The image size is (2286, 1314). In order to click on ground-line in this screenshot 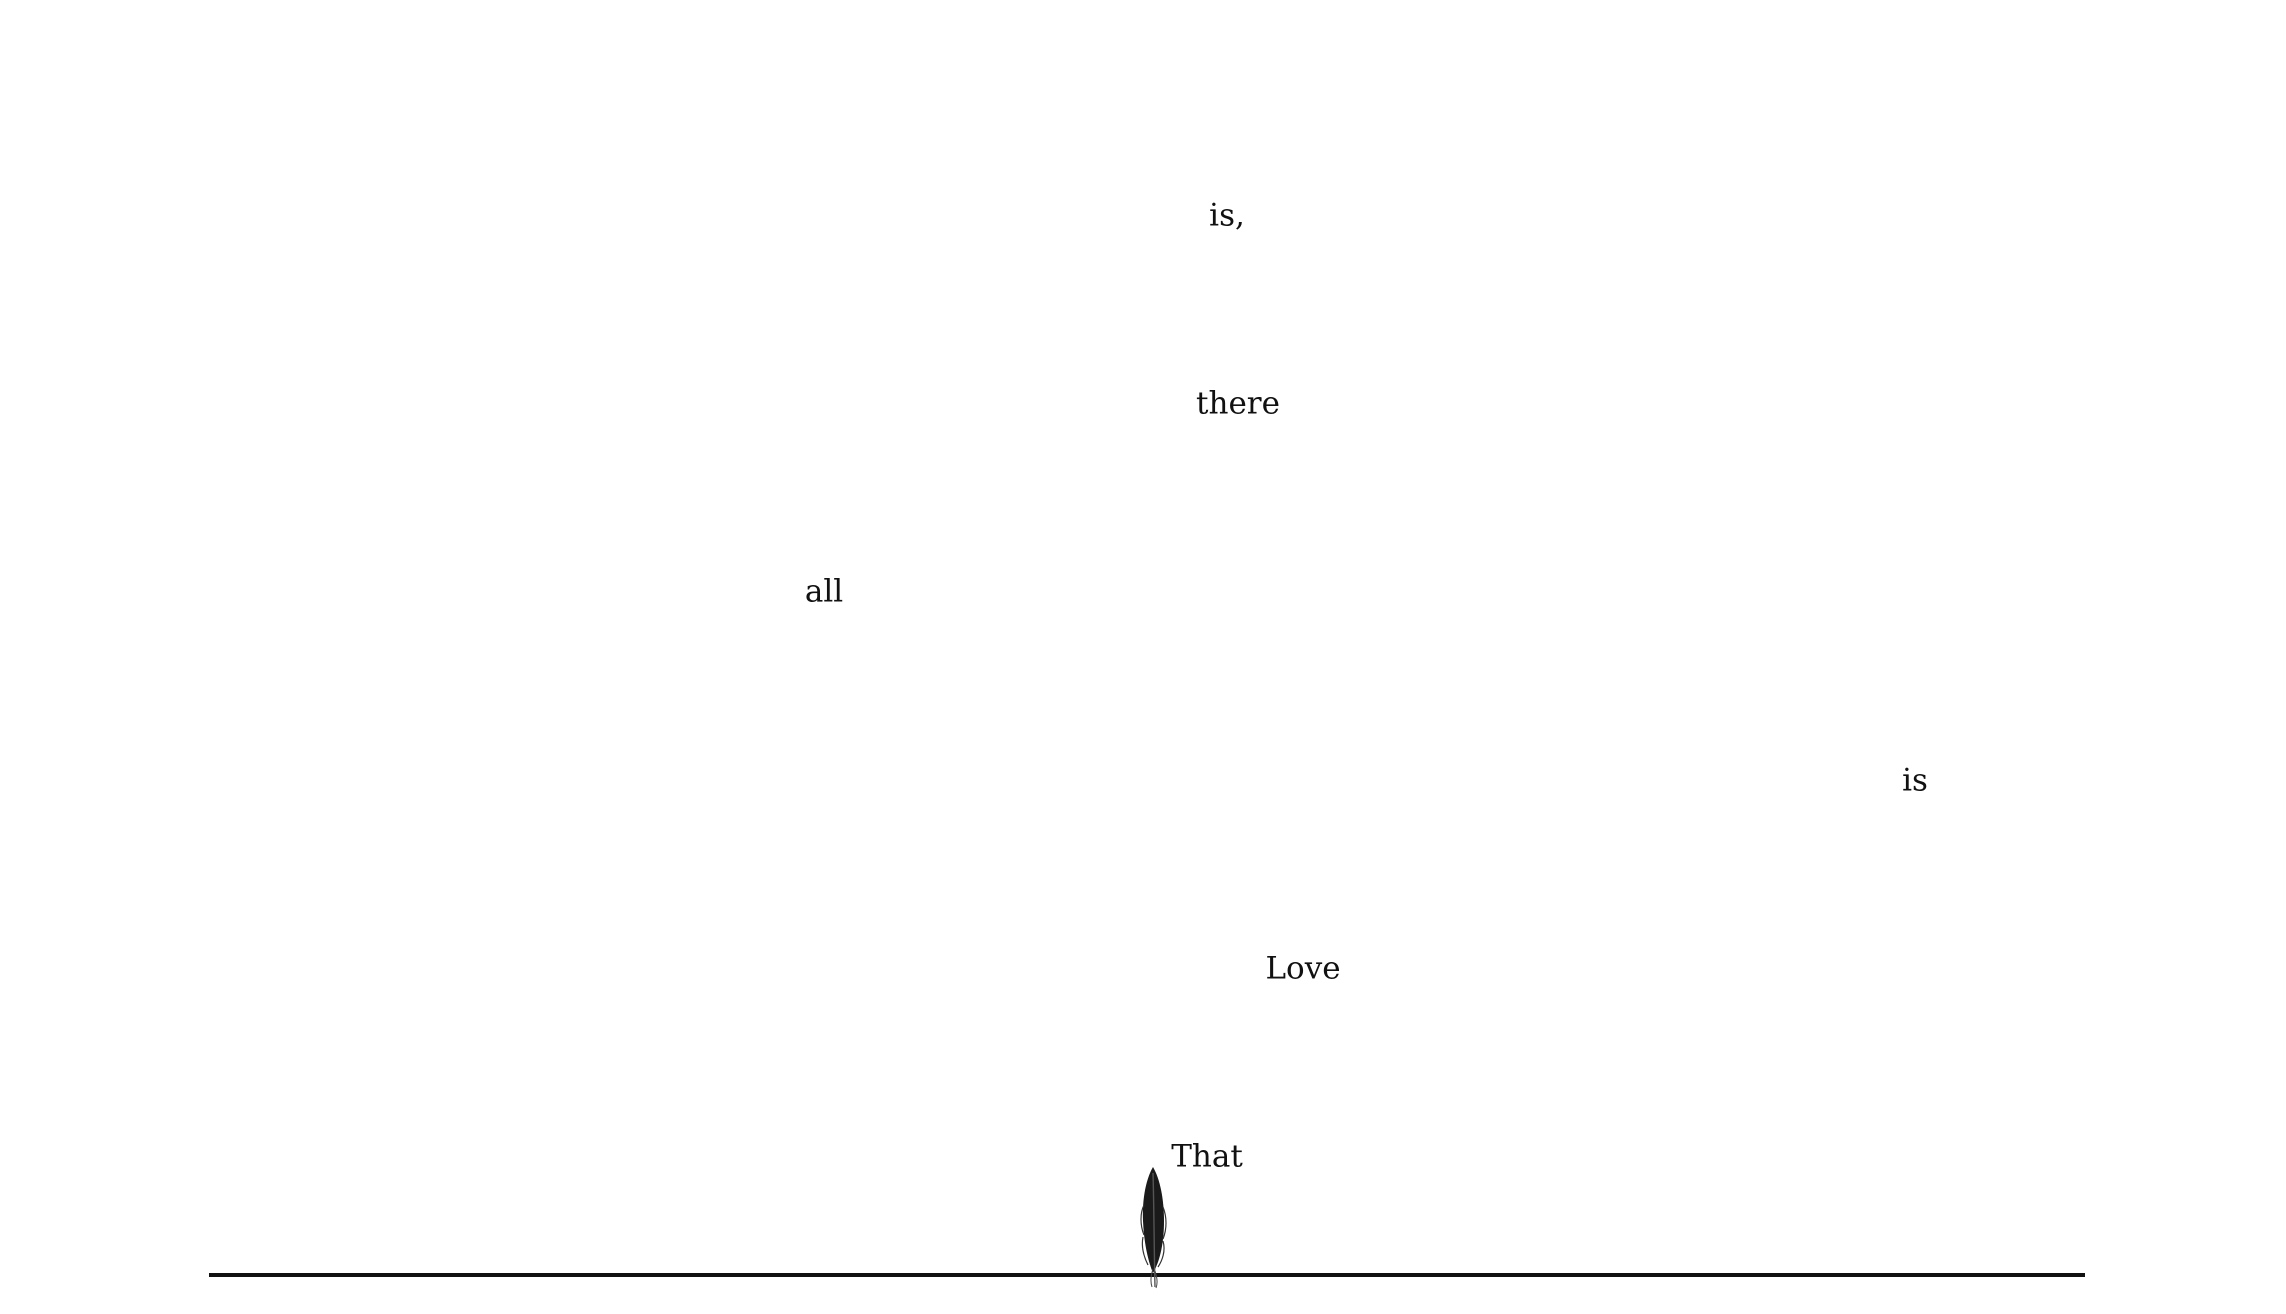, I will do `click(1147, 1275)`.